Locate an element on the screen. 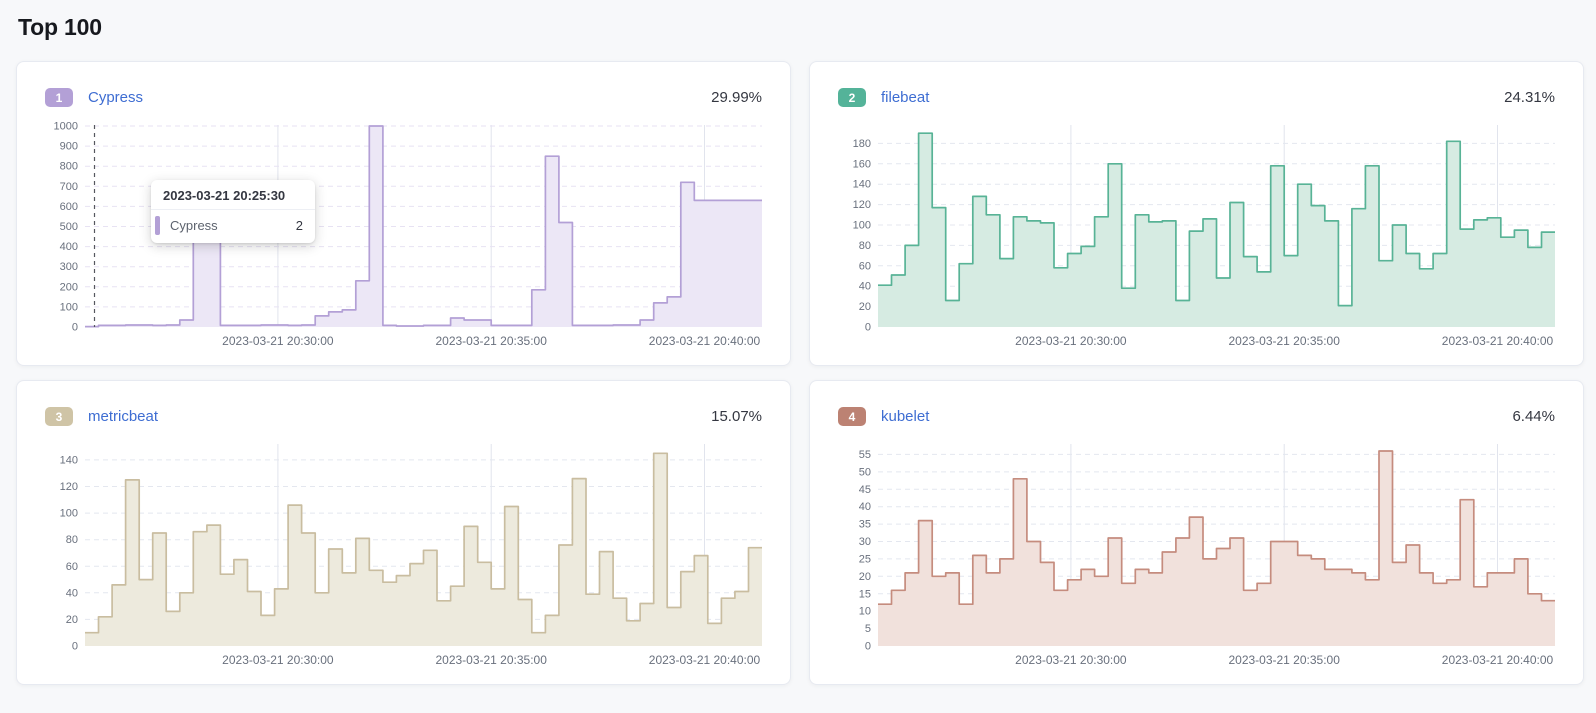  rank-badge: 4 is located at coordinates (852, 416).